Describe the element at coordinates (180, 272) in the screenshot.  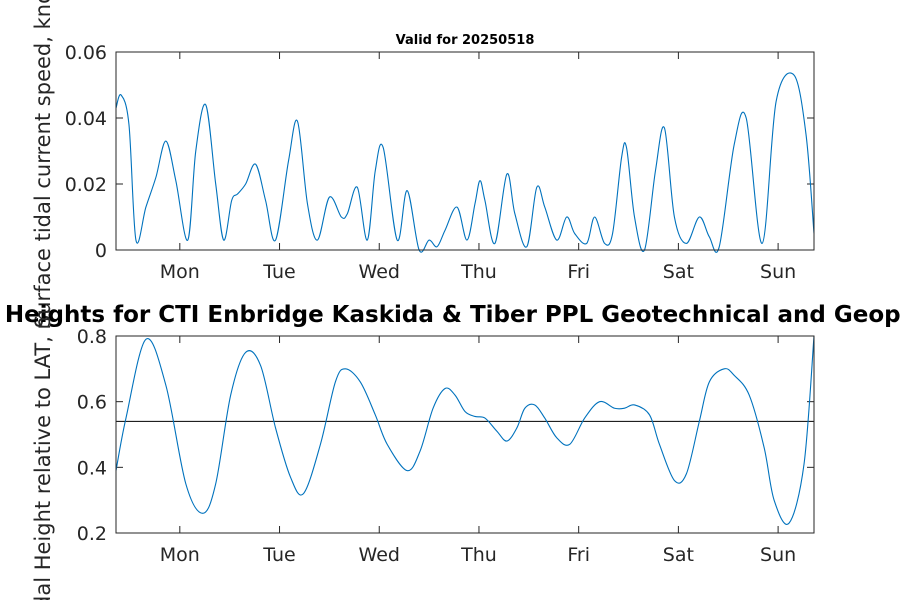
I see `speed-xtick-label: Mon` at that location.